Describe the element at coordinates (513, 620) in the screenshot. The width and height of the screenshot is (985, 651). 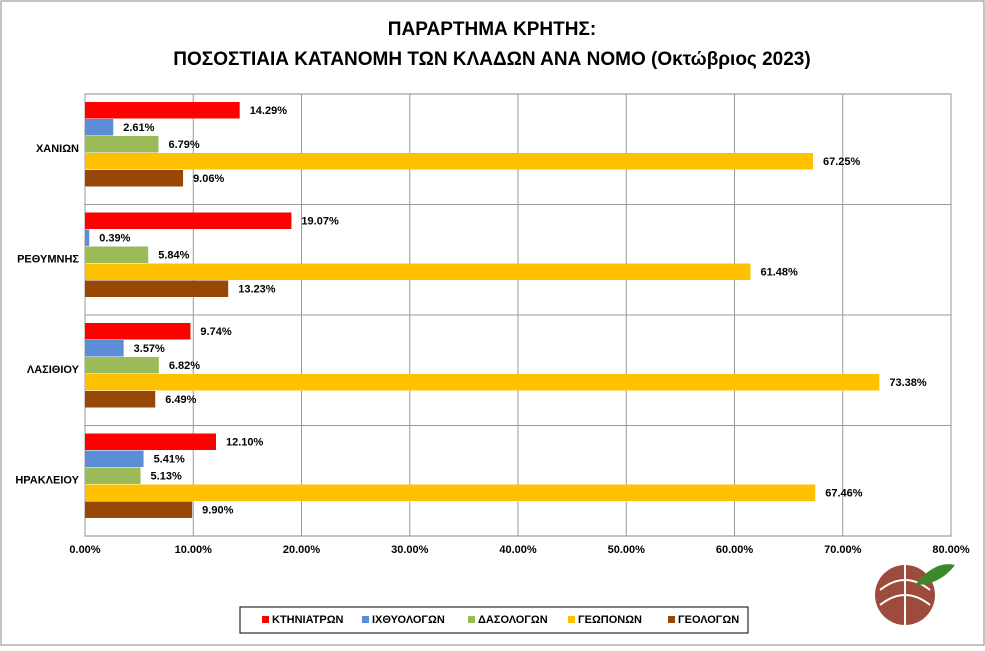
I see `legend-label: ΔΑΣΟΛΟΓΩΝ` at that location.